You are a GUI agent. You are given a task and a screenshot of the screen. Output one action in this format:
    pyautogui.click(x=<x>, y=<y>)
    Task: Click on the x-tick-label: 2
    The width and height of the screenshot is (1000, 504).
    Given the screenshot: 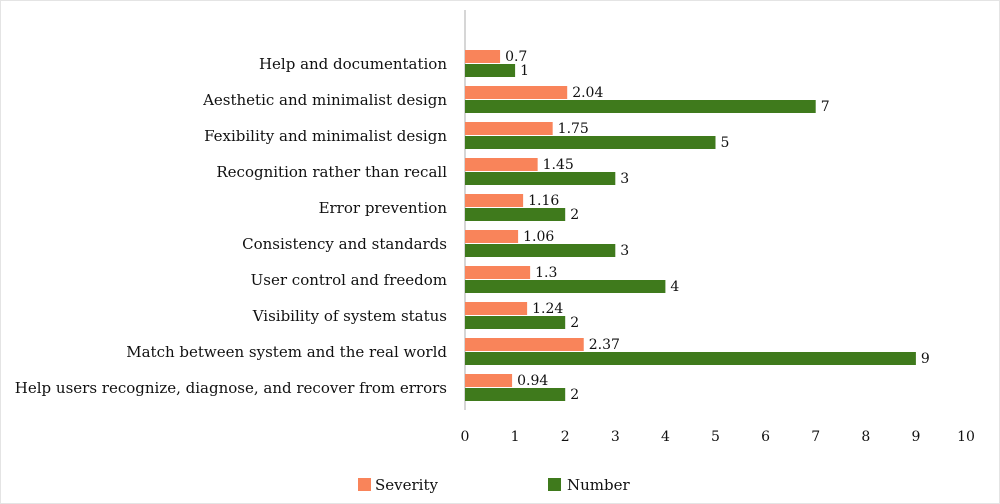 What is the action you would take?
    pyautogui.click(x=565, y=437)
    